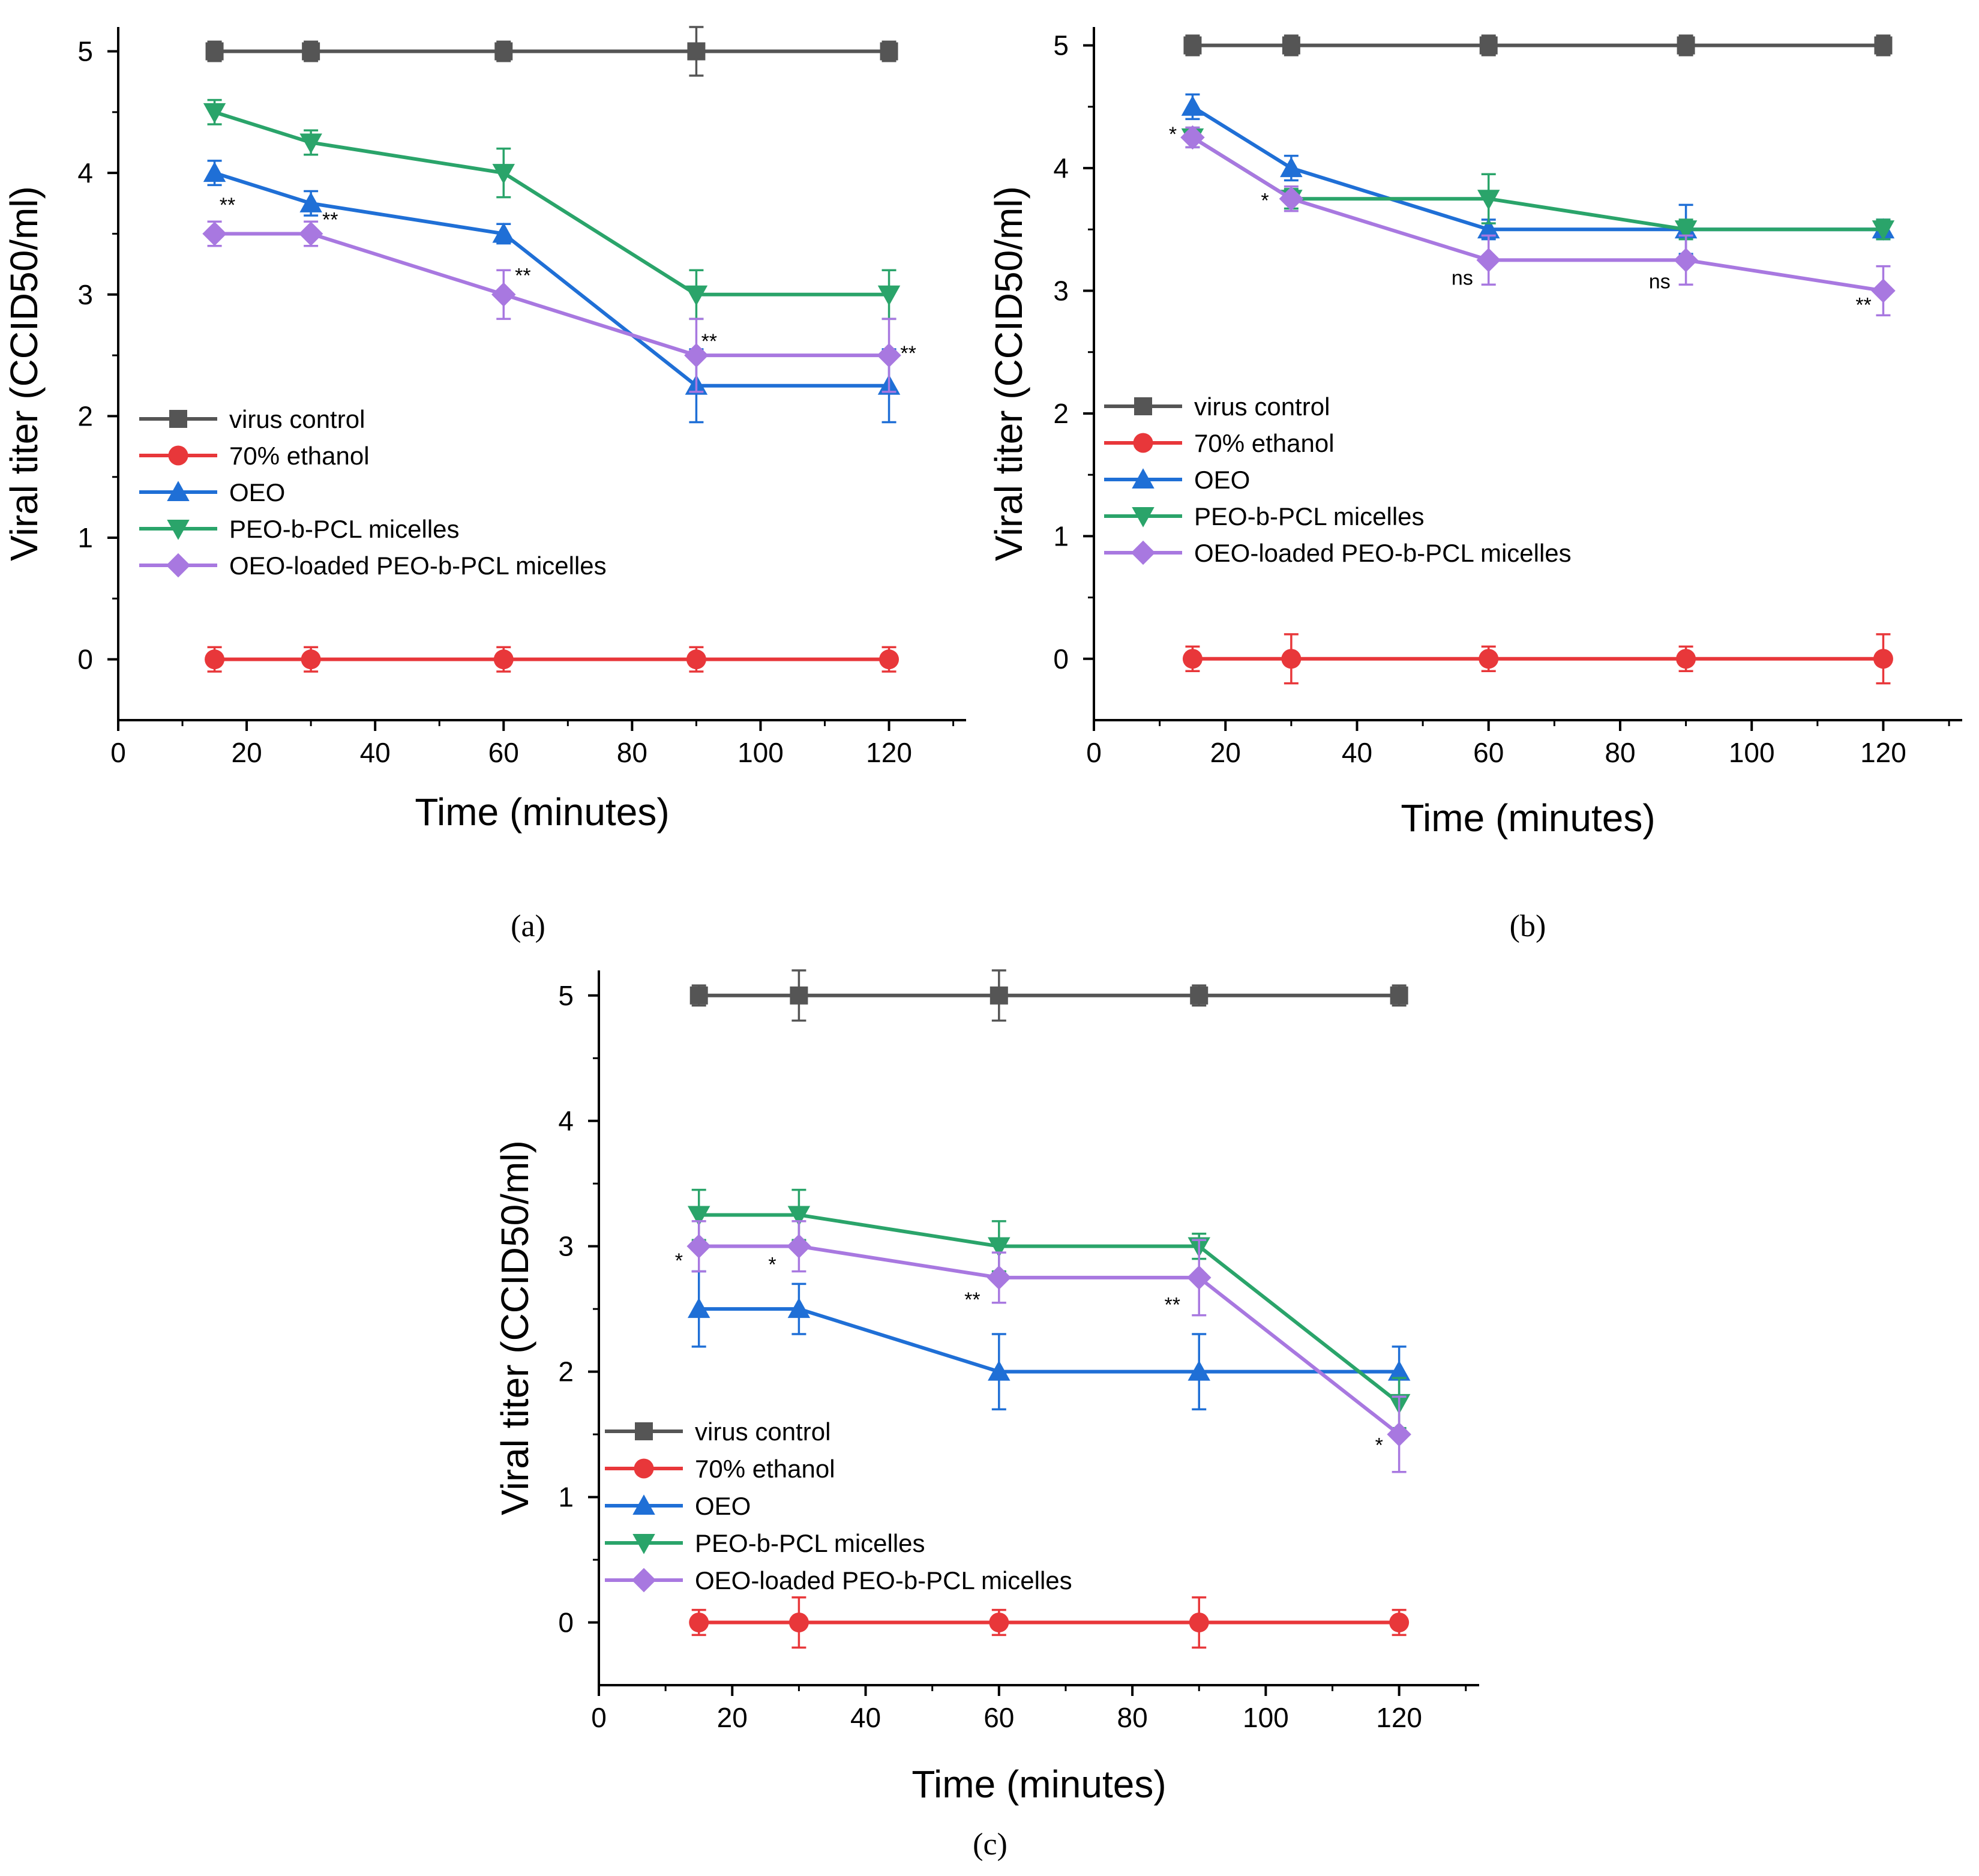 The width and height of the screenshot is (1979, 1876). Describe the element at coordinates (1528, 926) in the screenshot. I see `panel-label: (b)` at that location.